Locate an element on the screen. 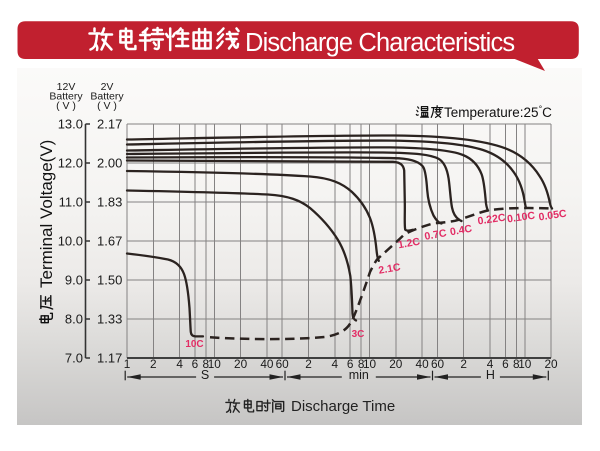  svg-text: 7.0 is located at coordinates (74, 357).